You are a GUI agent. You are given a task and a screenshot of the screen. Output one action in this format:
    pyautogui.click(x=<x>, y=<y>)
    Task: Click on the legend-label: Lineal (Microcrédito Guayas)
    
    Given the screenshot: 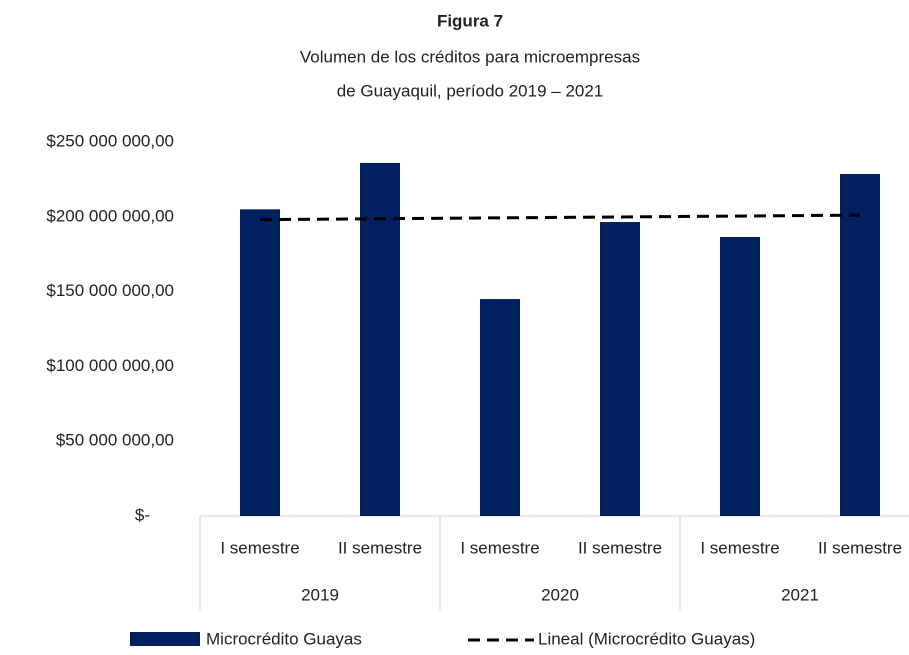 What is the action you would take?
    pyautogui.click(x=646, y=638)
    